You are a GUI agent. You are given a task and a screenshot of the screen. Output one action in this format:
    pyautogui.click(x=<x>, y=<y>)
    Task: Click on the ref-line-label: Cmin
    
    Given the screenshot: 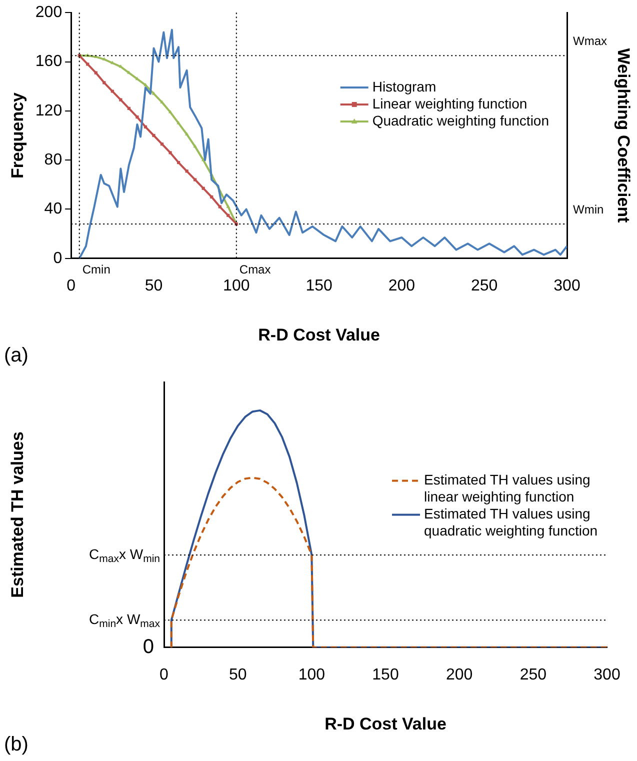 What is the action you would take?
    pyautogui.click(x=96, y=269)
    